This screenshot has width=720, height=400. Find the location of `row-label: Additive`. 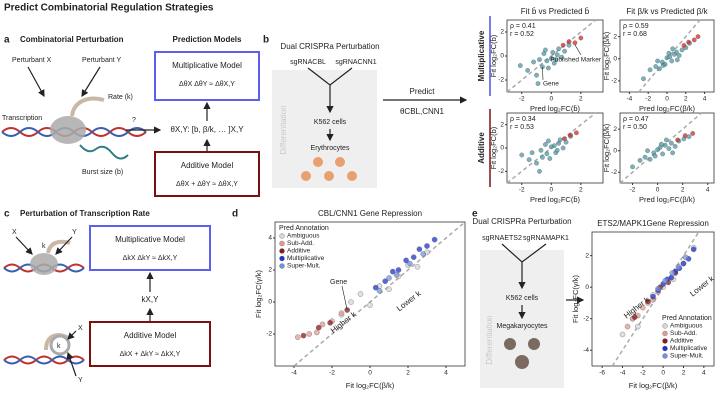

row-label: Additive is located at coordinates (481, 148).